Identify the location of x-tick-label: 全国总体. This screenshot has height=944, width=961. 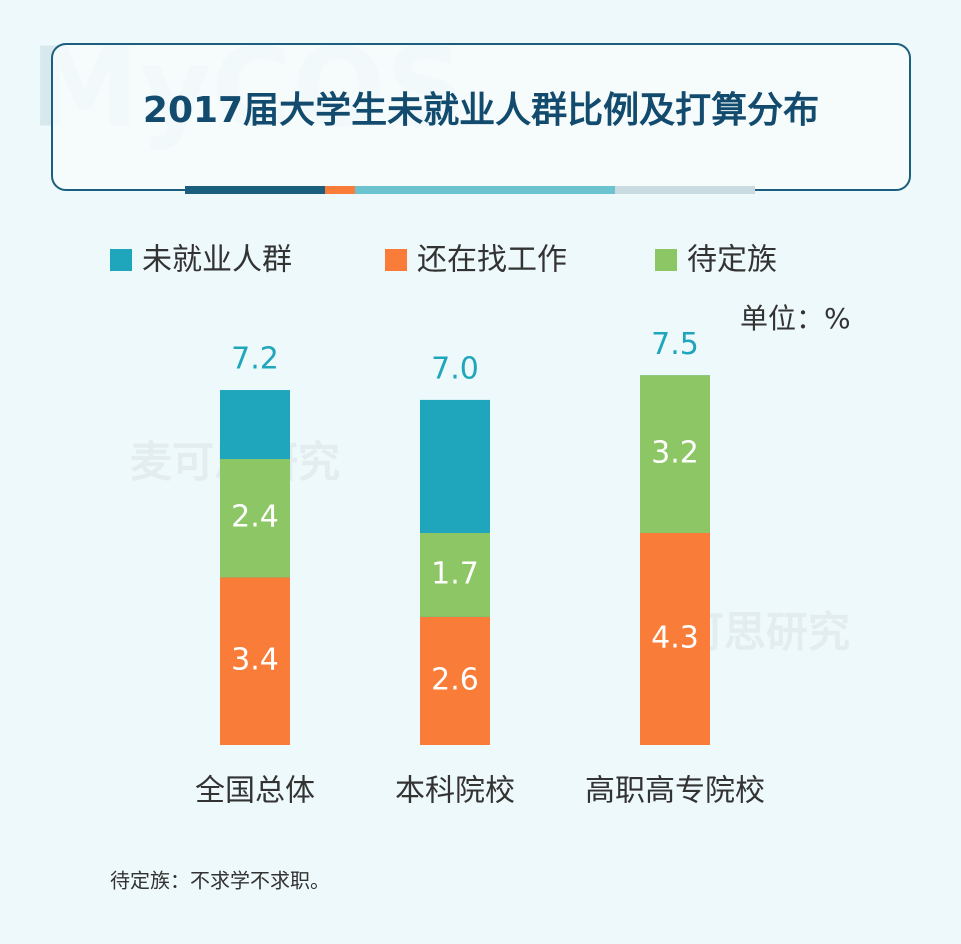
(255, 791).